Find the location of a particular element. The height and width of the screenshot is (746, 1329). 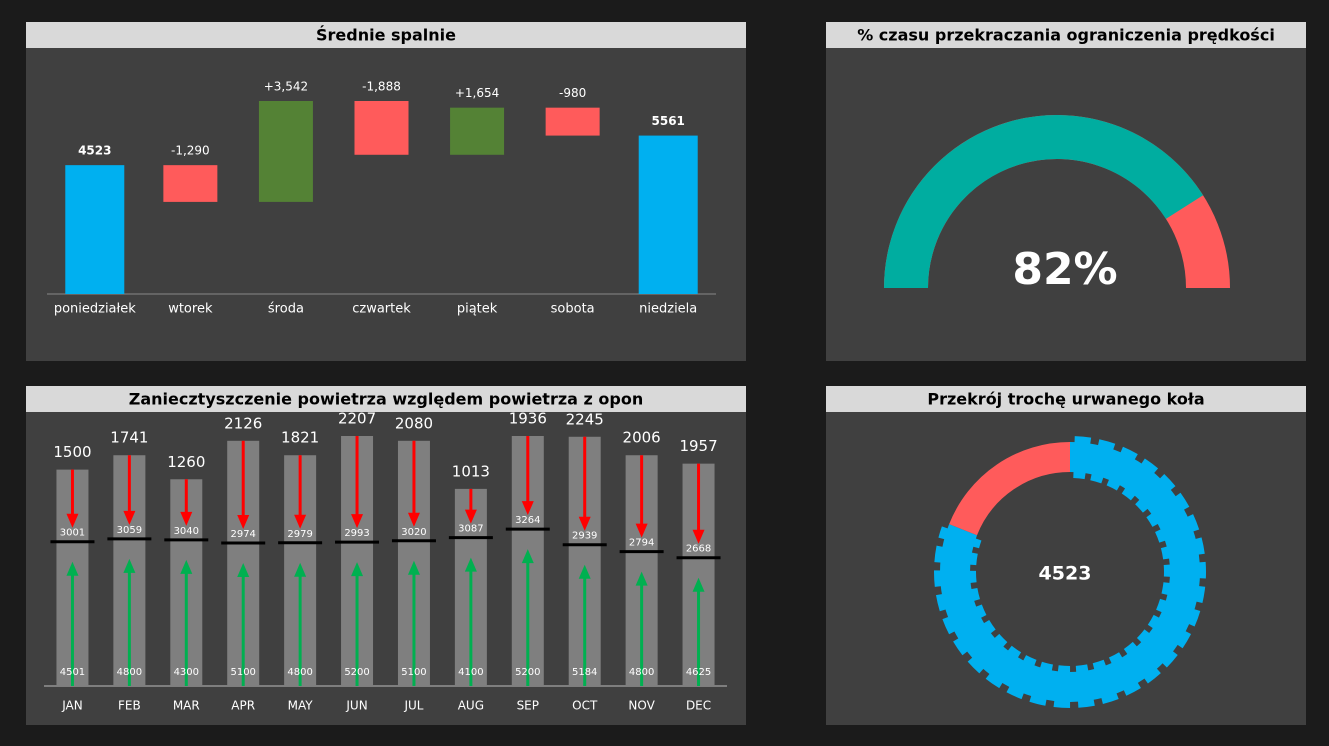

x-tick-label: JUL is located at coordinates (413, 706).